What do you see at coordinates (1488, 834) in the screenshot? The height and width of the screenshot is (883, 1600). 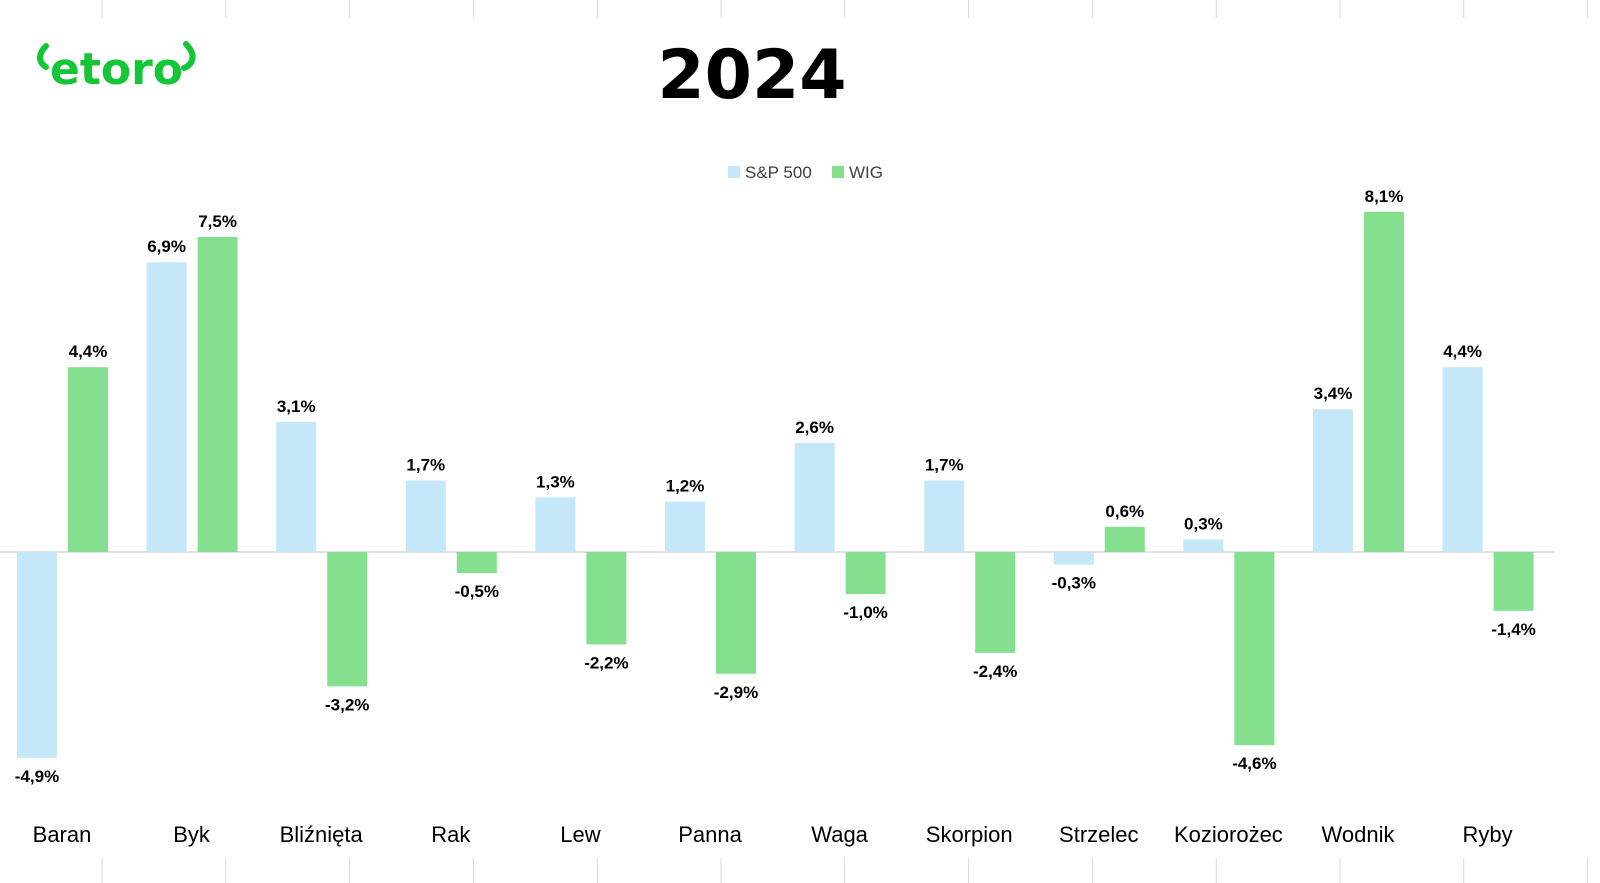 I see `category-label: Ryby` at bounding box center [1488, 834].